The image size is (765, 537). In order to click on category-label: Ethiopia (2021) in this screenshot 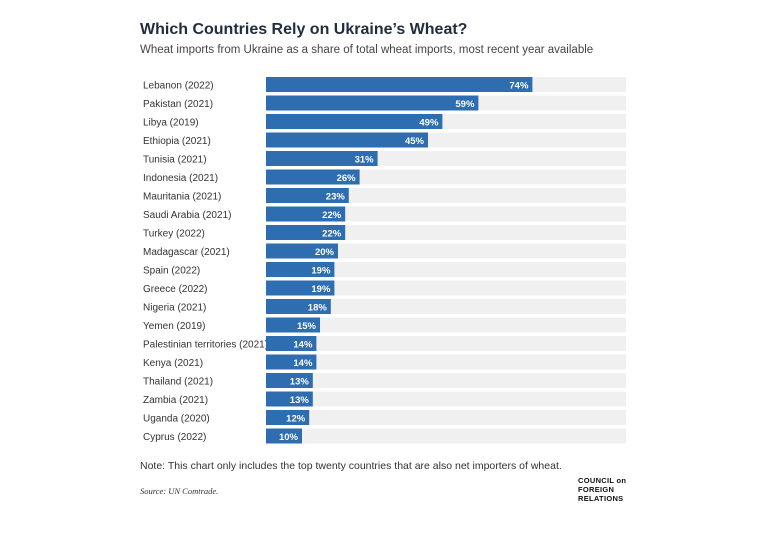, I will do `click(177, 141)`.